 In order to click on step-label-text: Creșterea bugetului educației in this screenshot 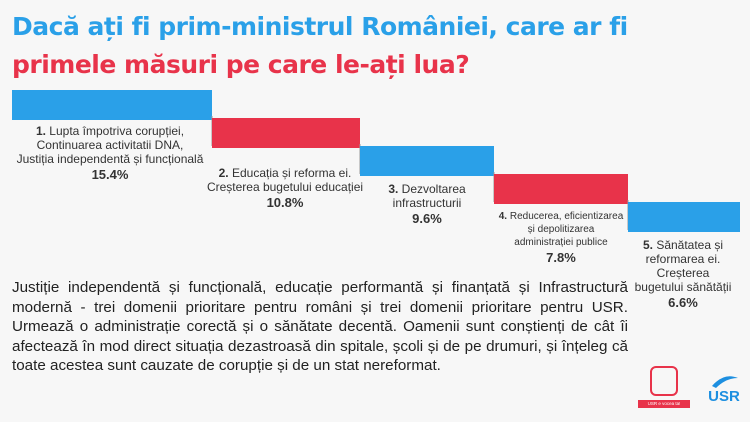, I will do `click(285, 187)`.